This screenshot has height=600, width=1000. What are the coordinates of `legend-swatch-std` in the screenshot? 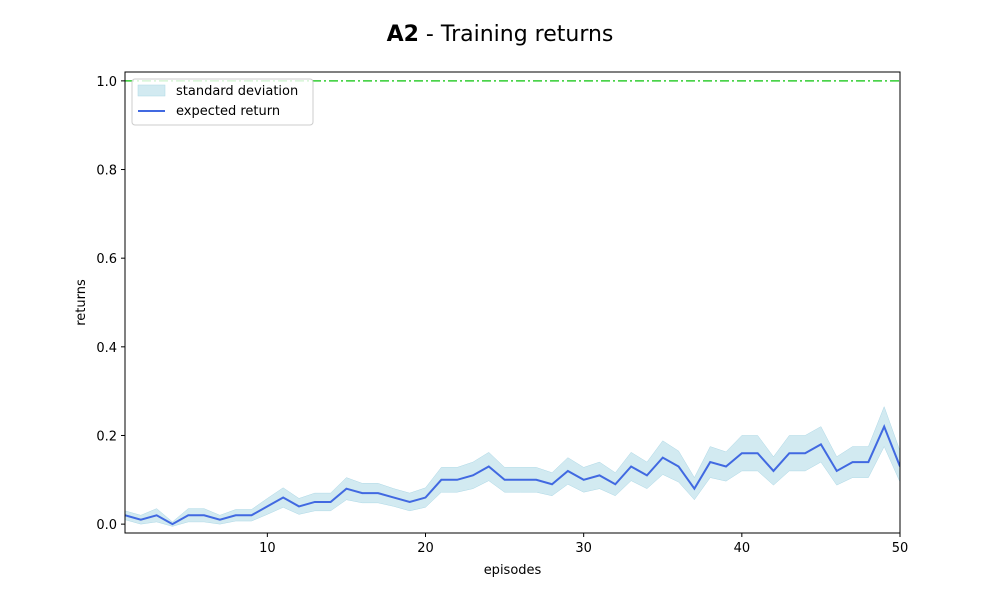 It's located at (151, 90).